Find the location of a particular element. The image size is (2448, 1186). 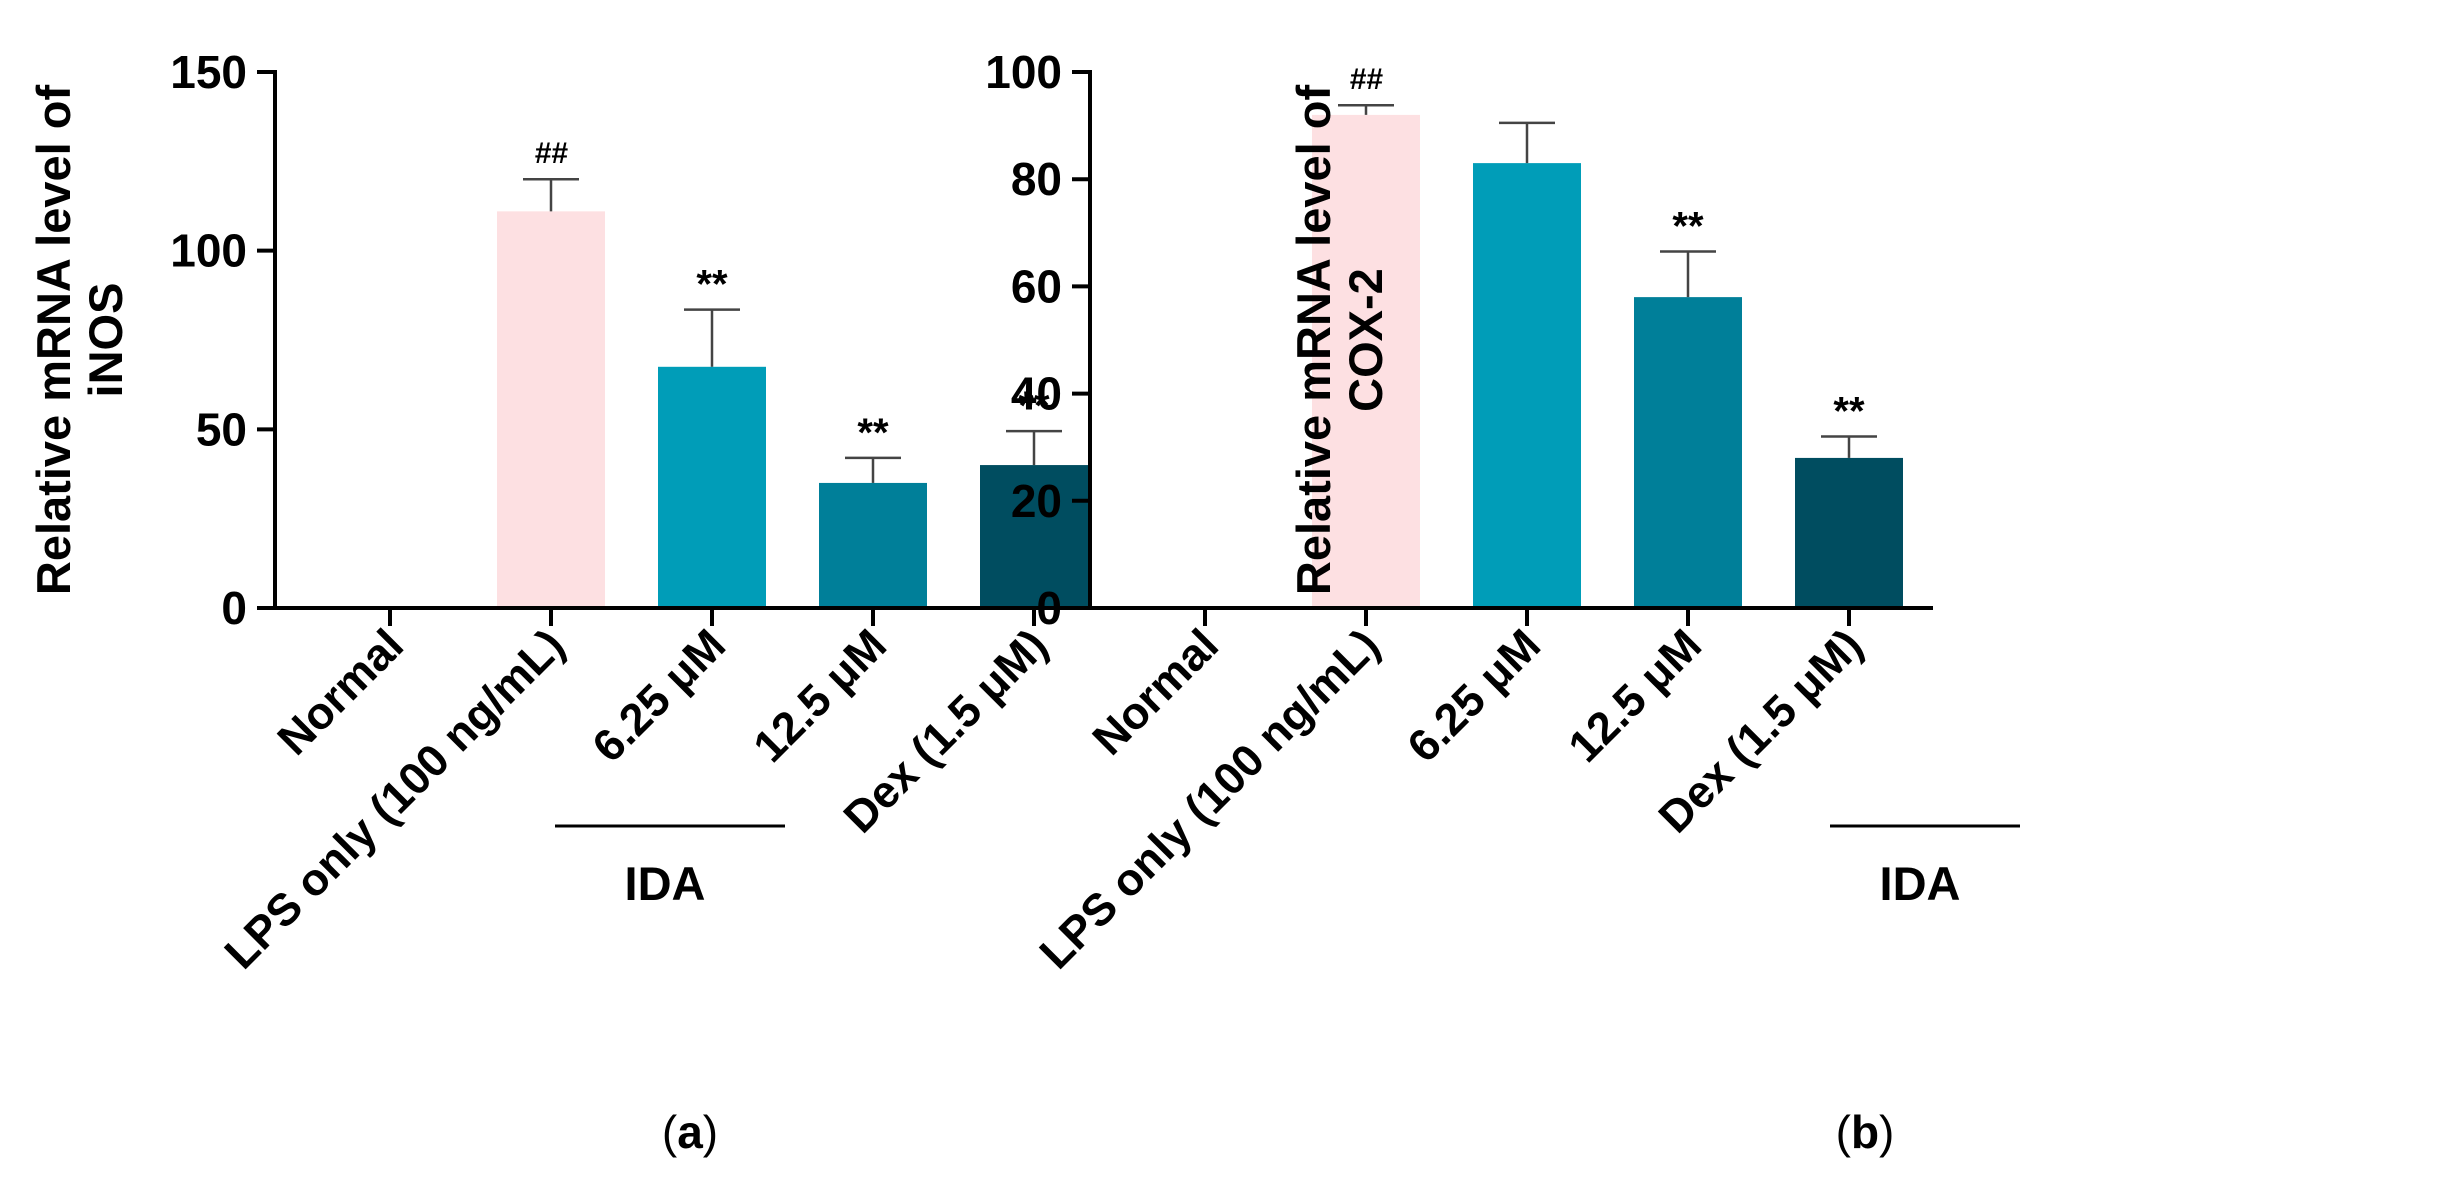

y-axis-title-line-2: iNOS is located at coordinates (105, 340).